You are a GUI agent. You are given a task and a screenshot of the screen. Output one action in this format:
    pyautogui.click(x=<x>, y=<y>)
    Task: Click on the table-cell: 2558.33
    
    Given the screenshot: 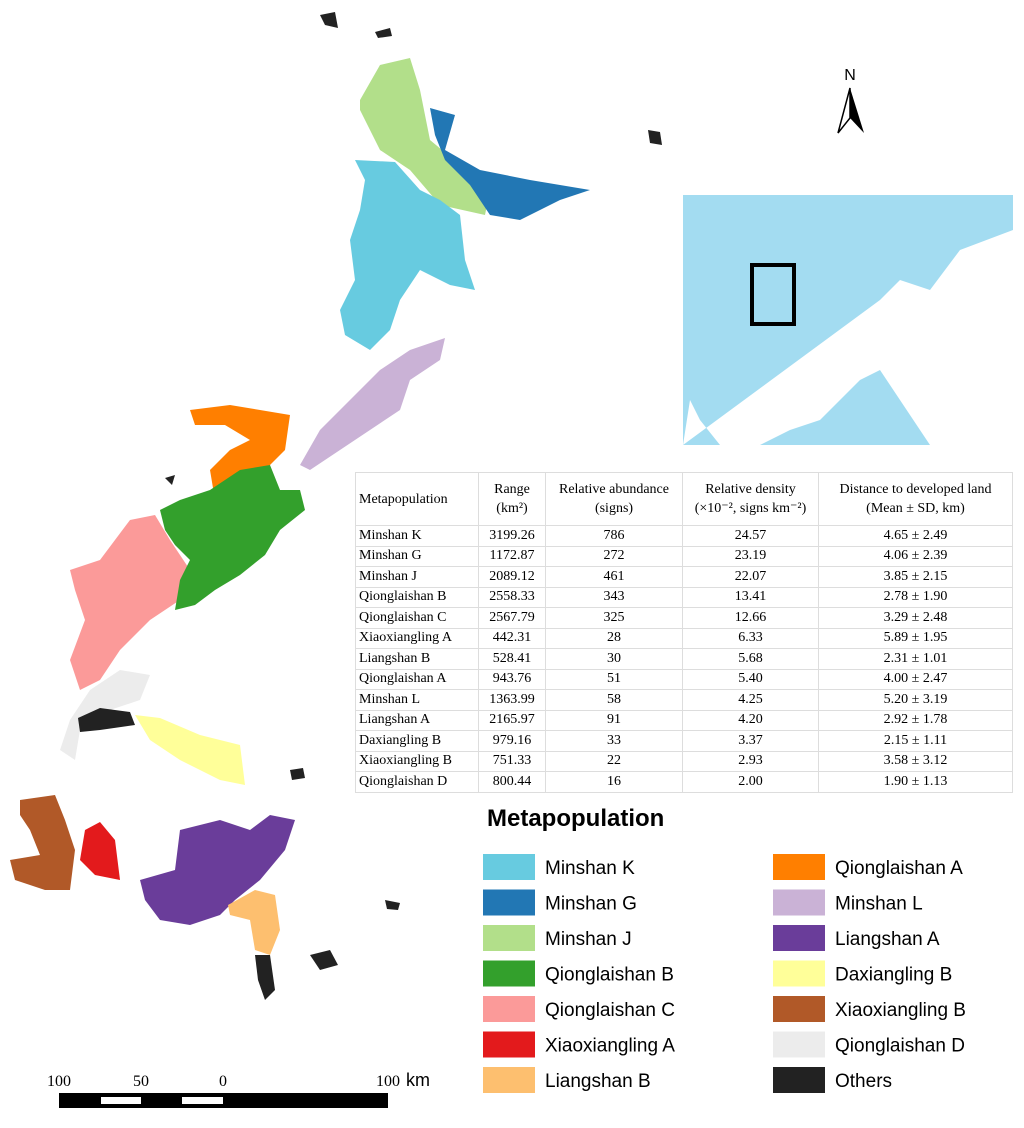 What is the action you would take?
    pyautogui.click(x=512, y=597)
    